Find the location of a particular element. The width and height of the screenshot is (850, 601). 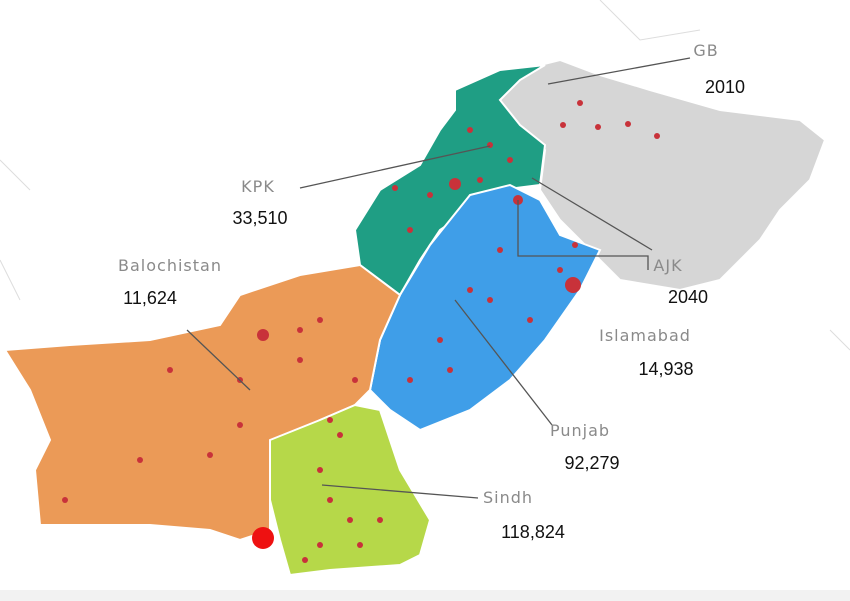

region-name: Islamabad is located at coordinates (645, 335).